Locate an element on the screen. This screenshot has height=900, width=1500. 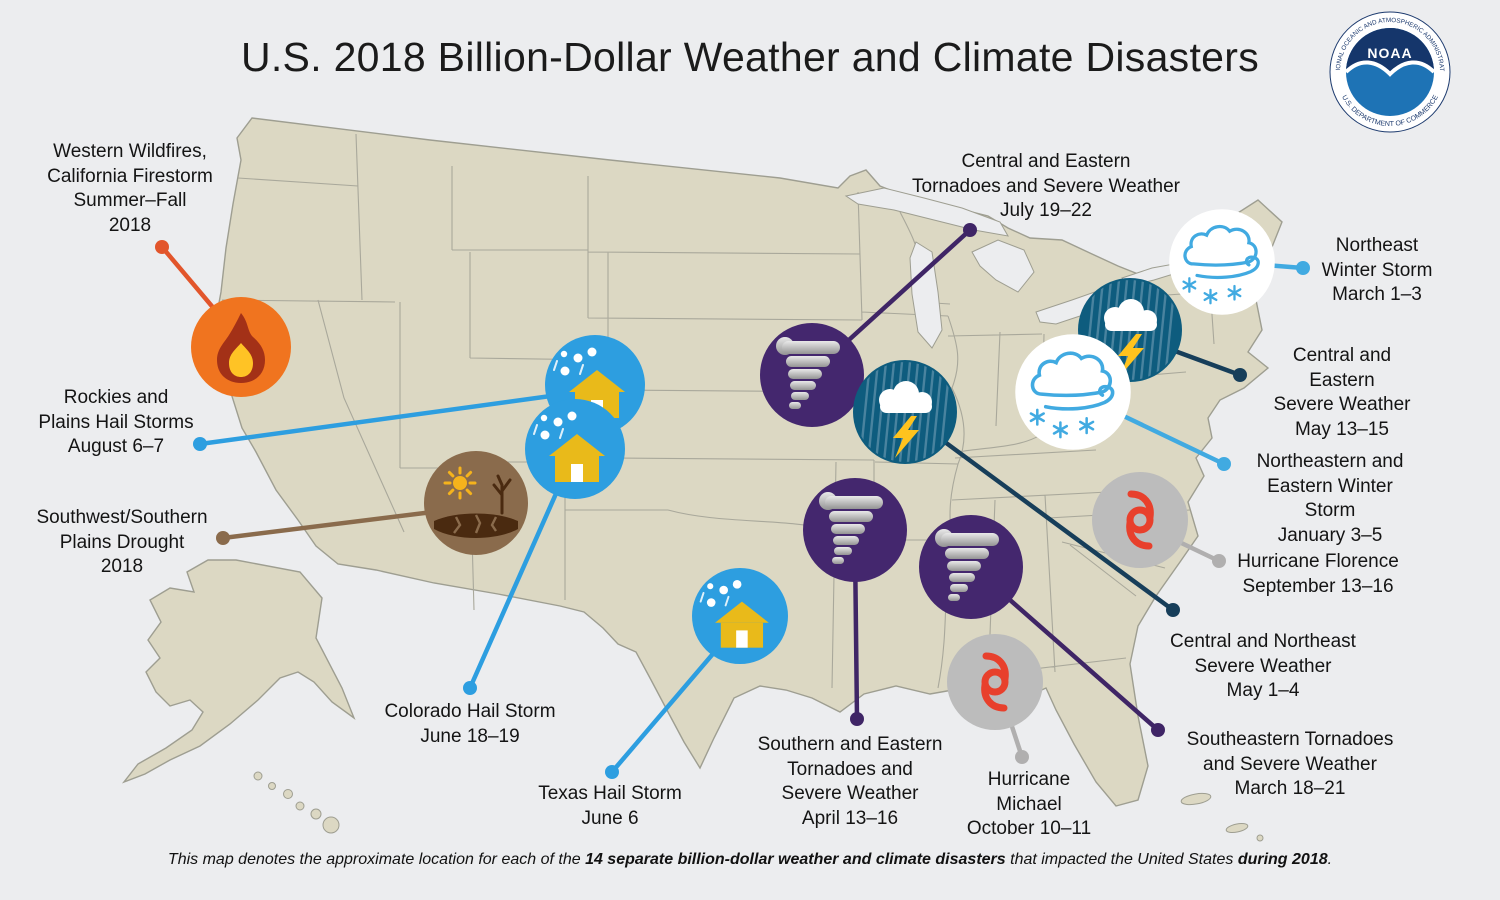
label-dot-central-northeast-severe is located at coordinates (1173, 610).